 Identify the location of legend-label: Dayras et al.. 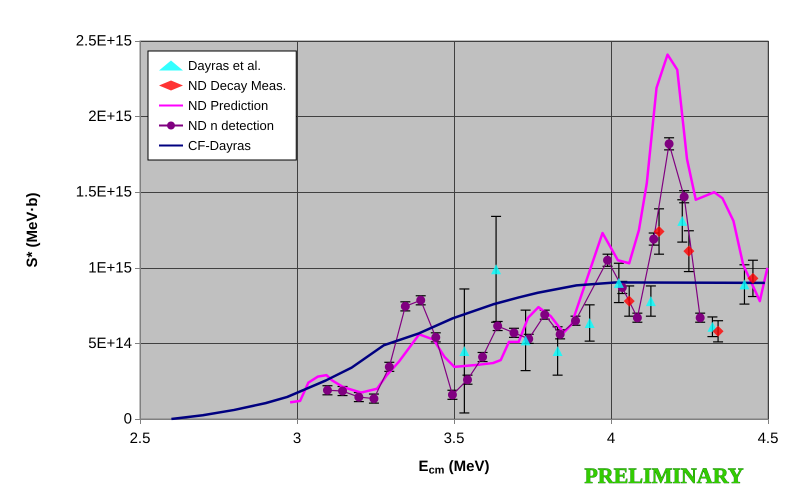
(224, 65).